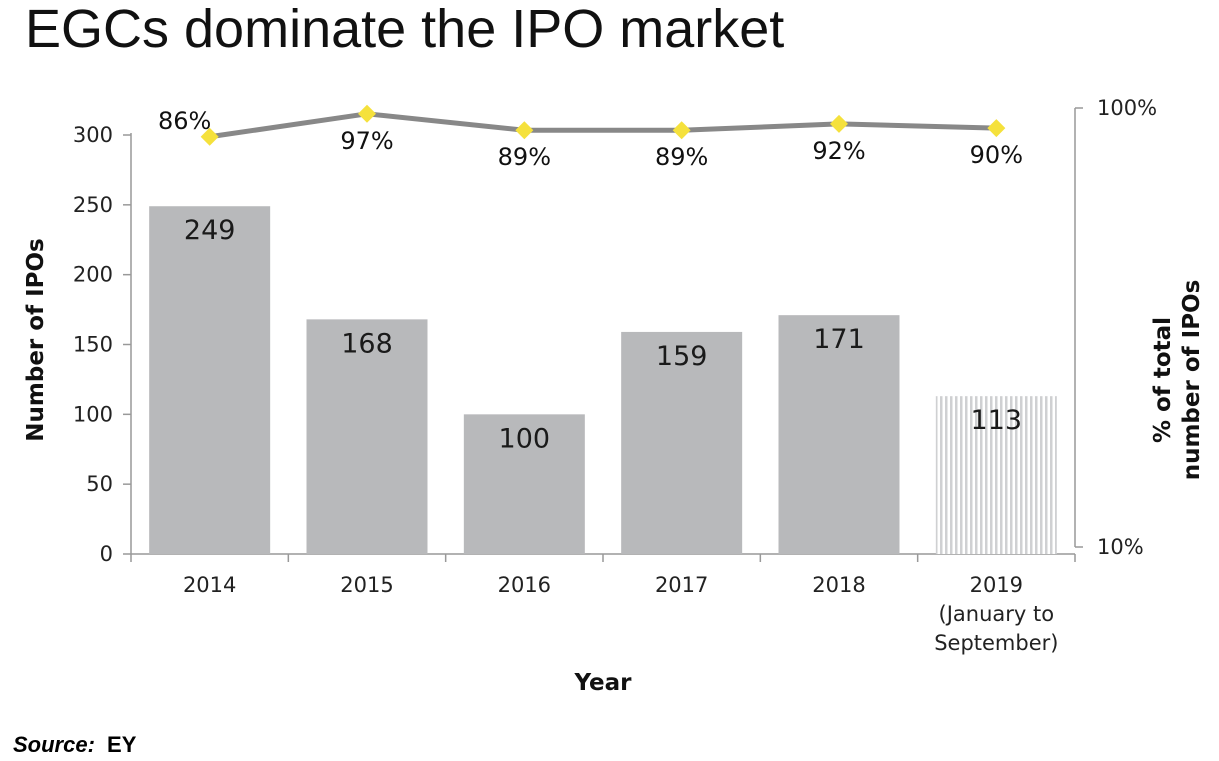 The height and width of the screenshot is (761, 1219). I want to click on x-tick-label: September), so click(996, 643).